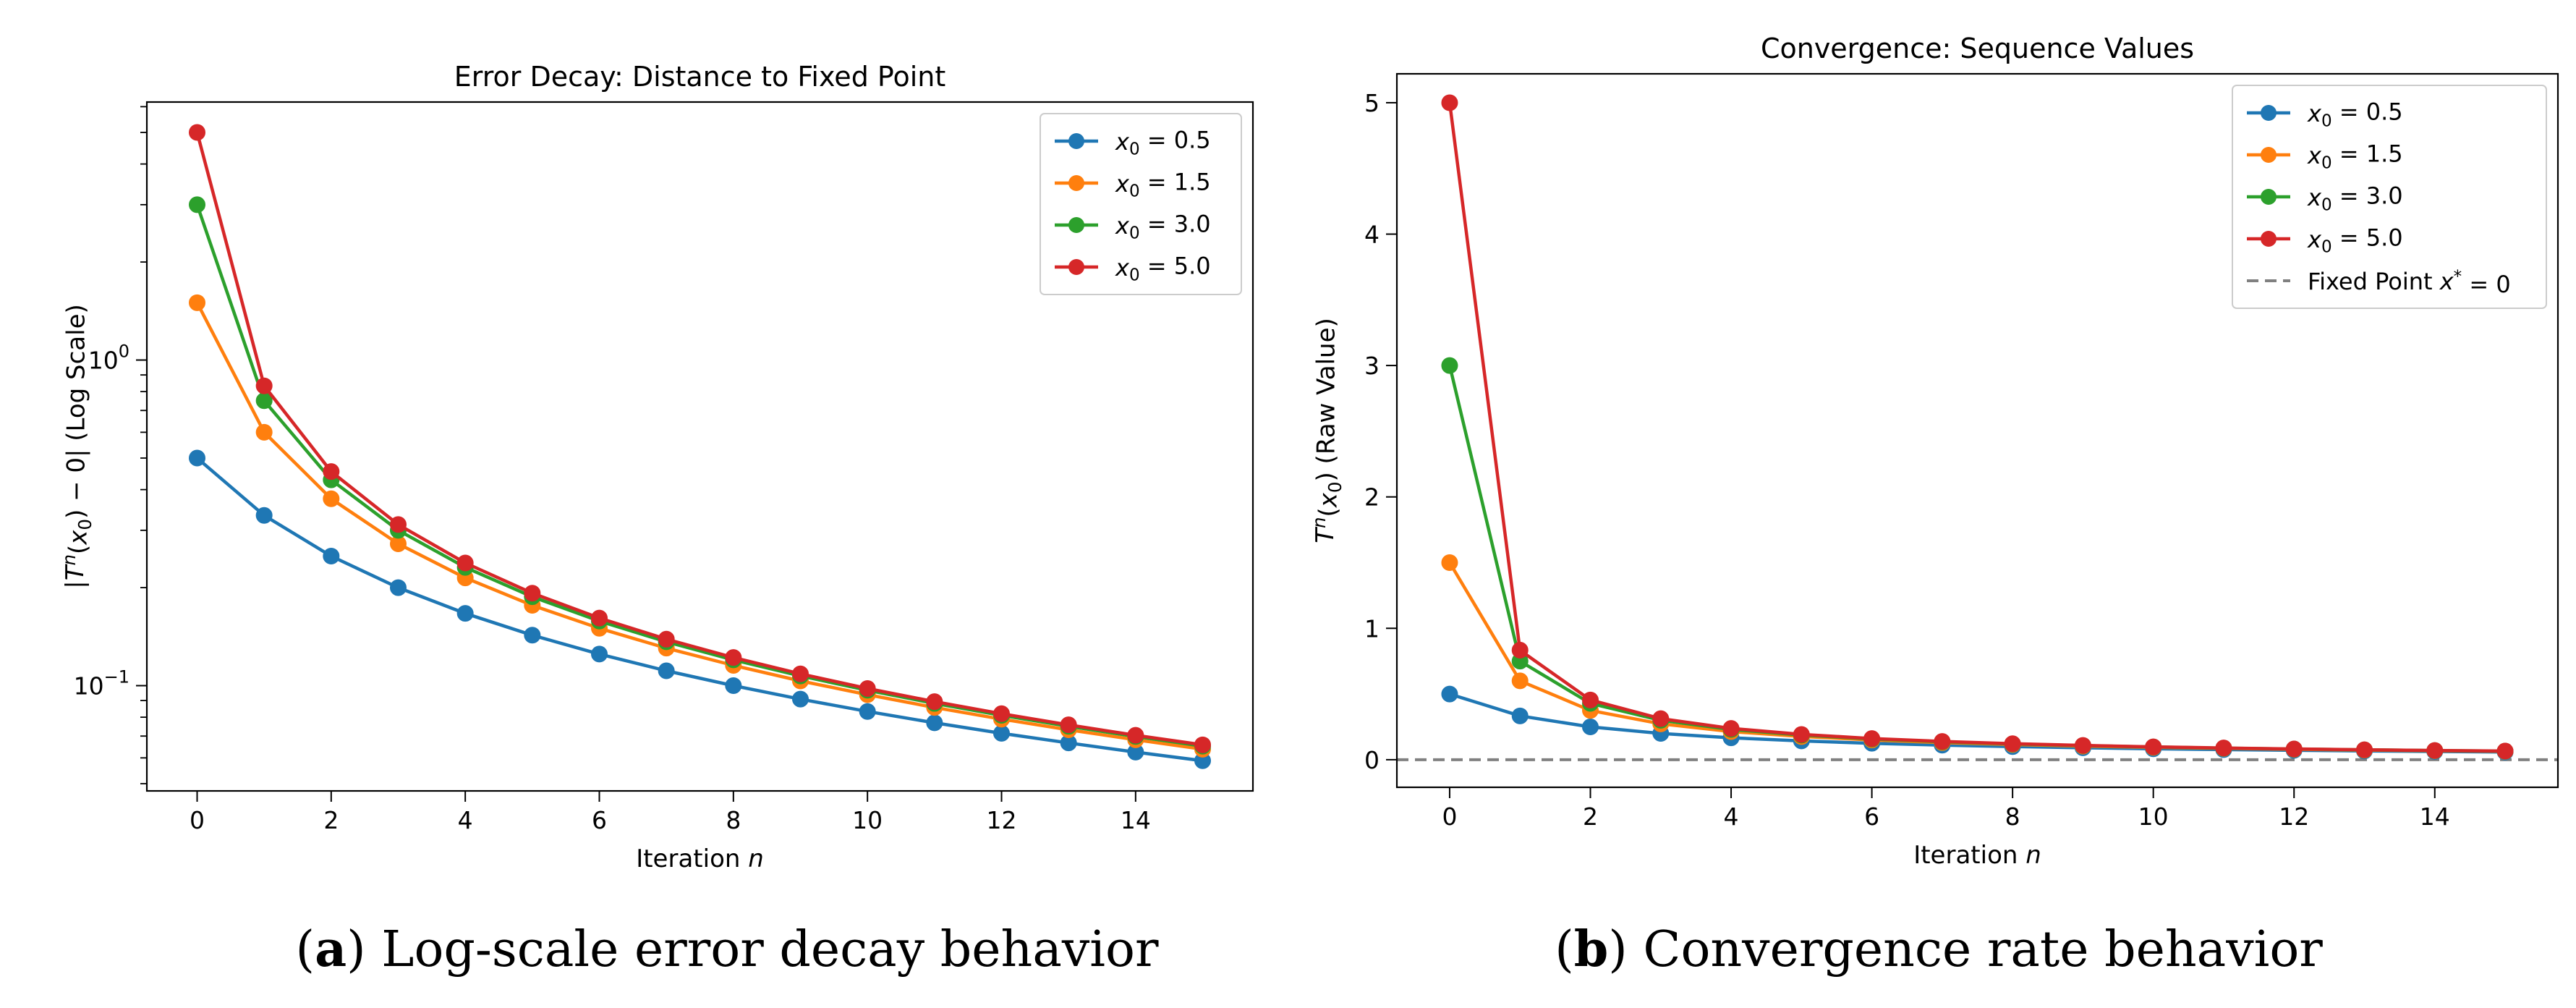  I want to click on legend-label: x0​ = 1.5, so click(2355, 156).